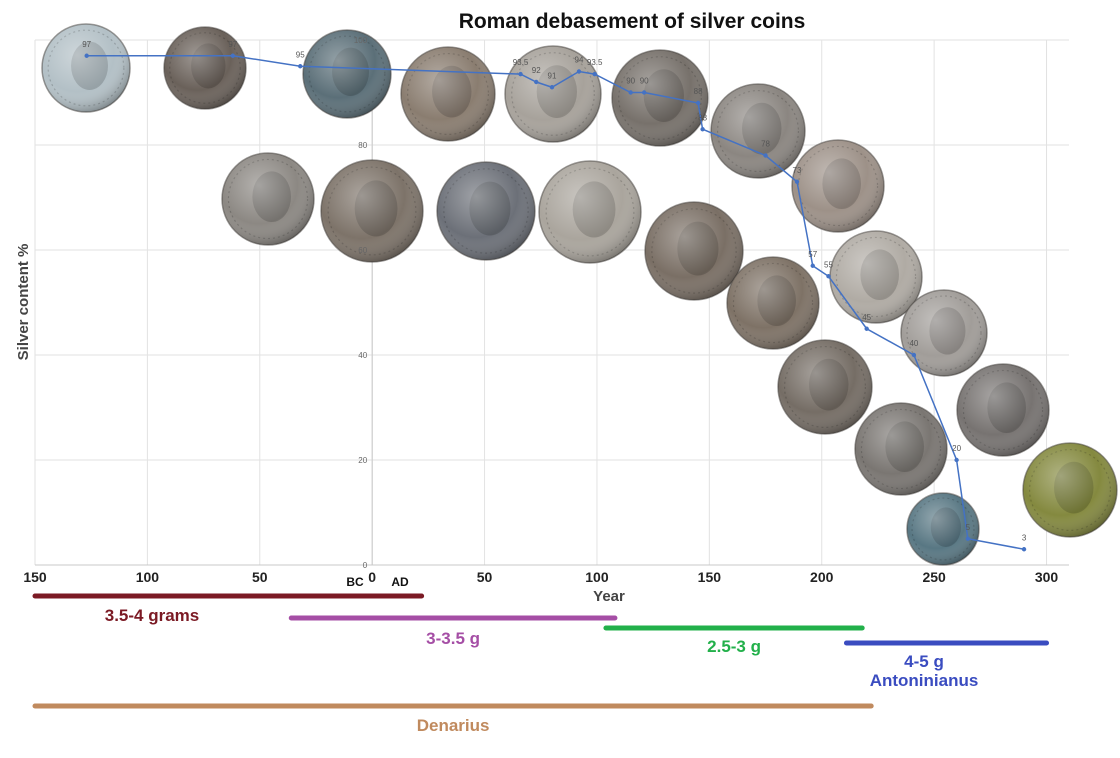 The image size is (1120, 758). I want to click on period-label: Denarius, so click(453, 725).